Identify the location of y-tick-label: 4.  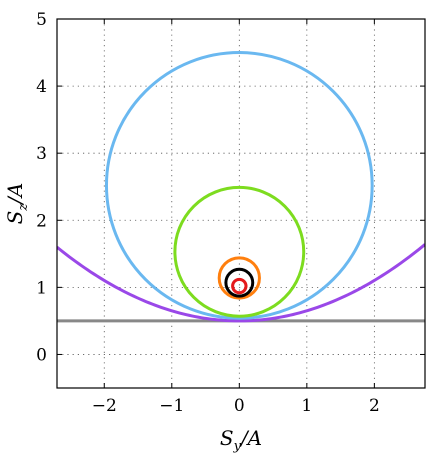
(41, 87).